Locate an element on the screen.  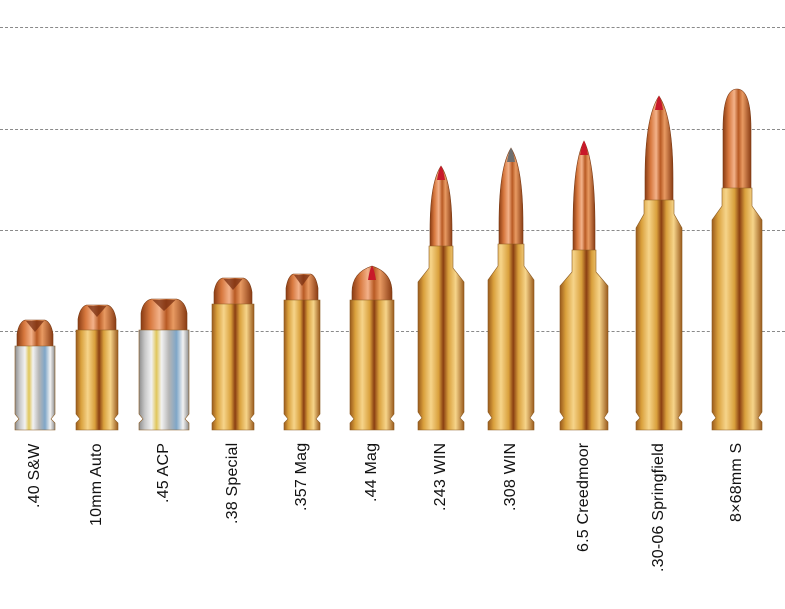
cartridge-label: .308 WIN is located at coordinates (510, 476).